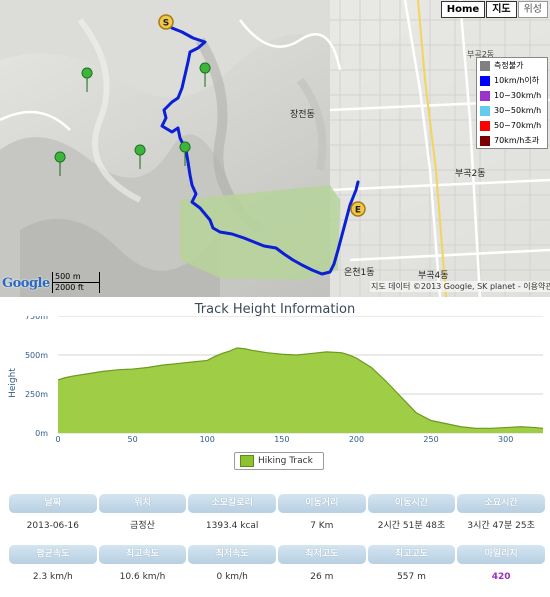 The height and width of the screenshot is (597, 550). Describe the element at coordinates (433, 276) in the screenshot. I see `place-label-bugok4: 부곡4동` at that location.